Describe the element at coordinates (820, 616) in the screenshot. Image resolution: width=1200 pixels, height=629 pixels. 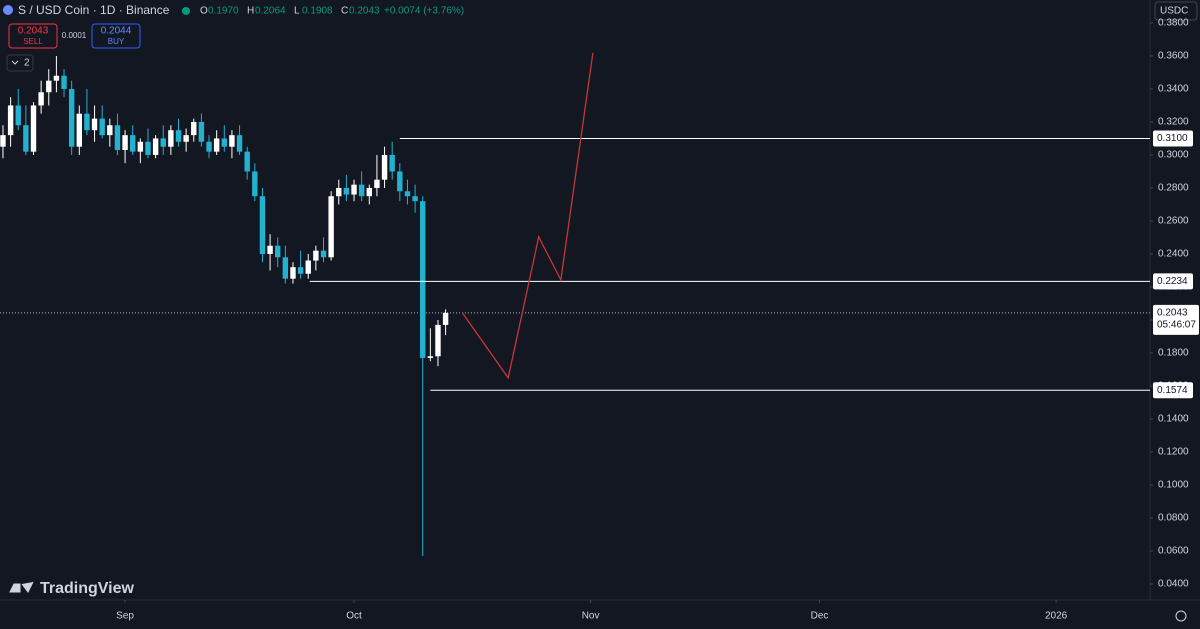
I see `x-tick-label: Dec` at that location.